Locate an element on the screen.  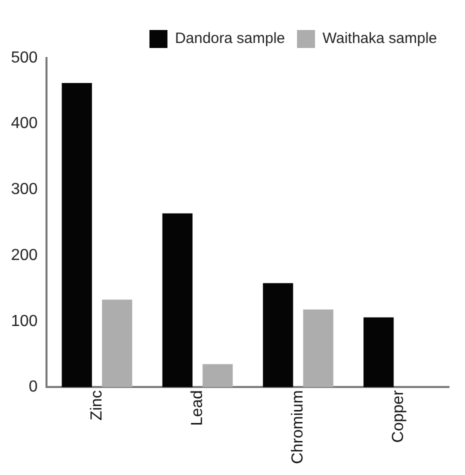
y-tick-label: 200 is located at coordinates (24, 255).